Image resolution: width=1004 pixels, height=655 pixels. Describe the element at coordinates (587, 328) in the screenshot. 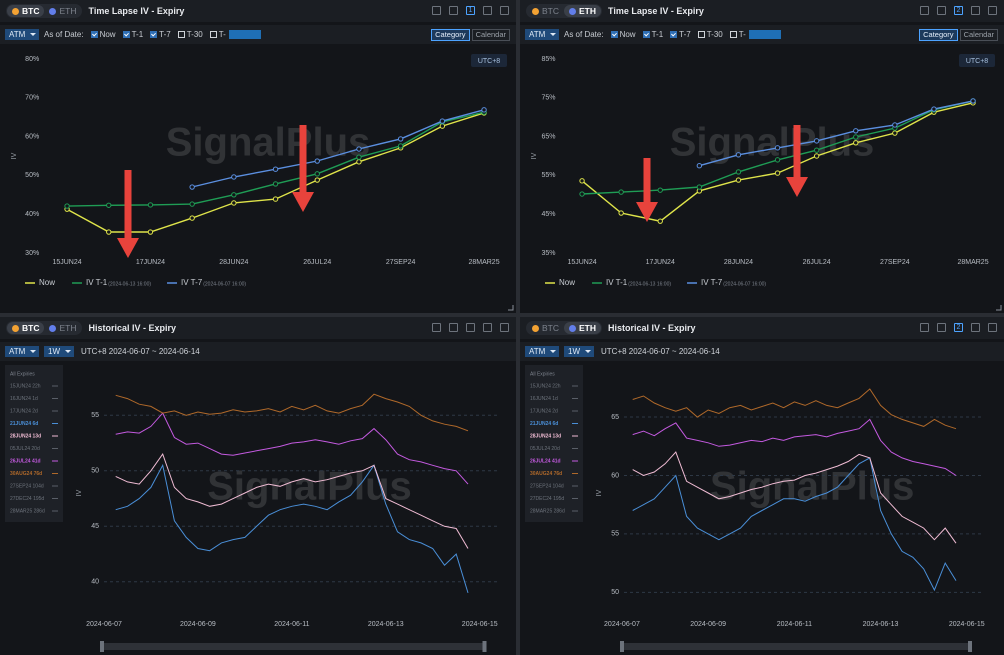

I see `asset-label: ETH` at that location.